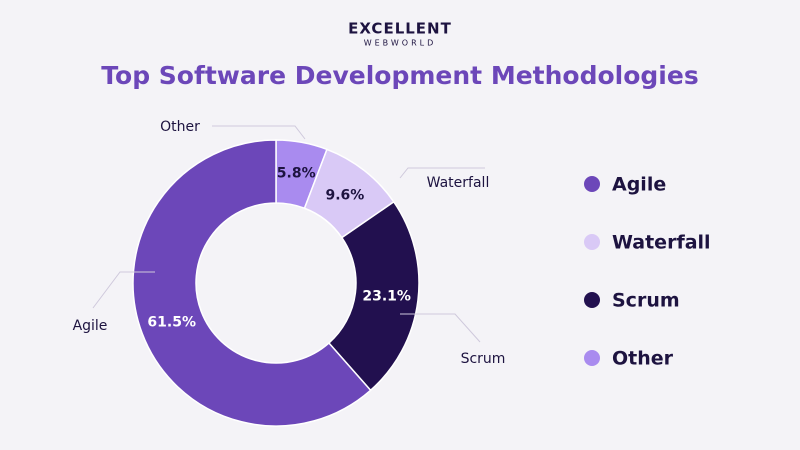 The image size is (800, 450). Describe the element at coordinates (639, 185) in the screenshot. I see `legend-label: Agile` at that location.